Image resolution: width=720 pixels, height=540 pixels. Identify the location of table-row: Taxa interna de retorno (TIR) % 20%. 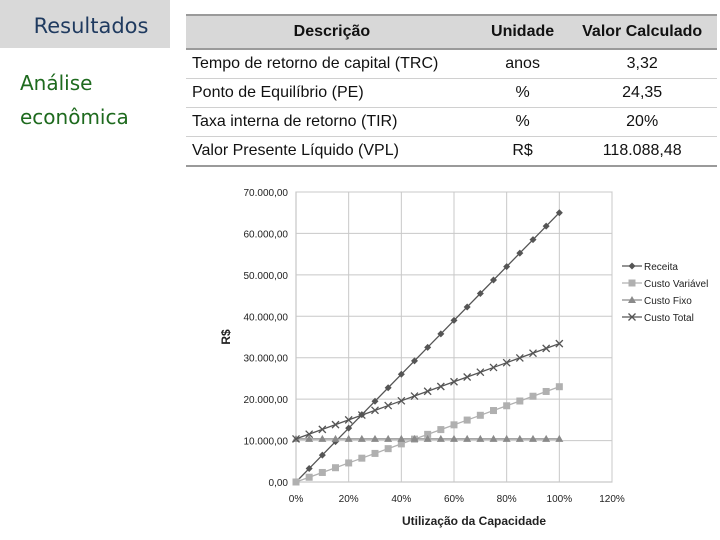
(451, 122).